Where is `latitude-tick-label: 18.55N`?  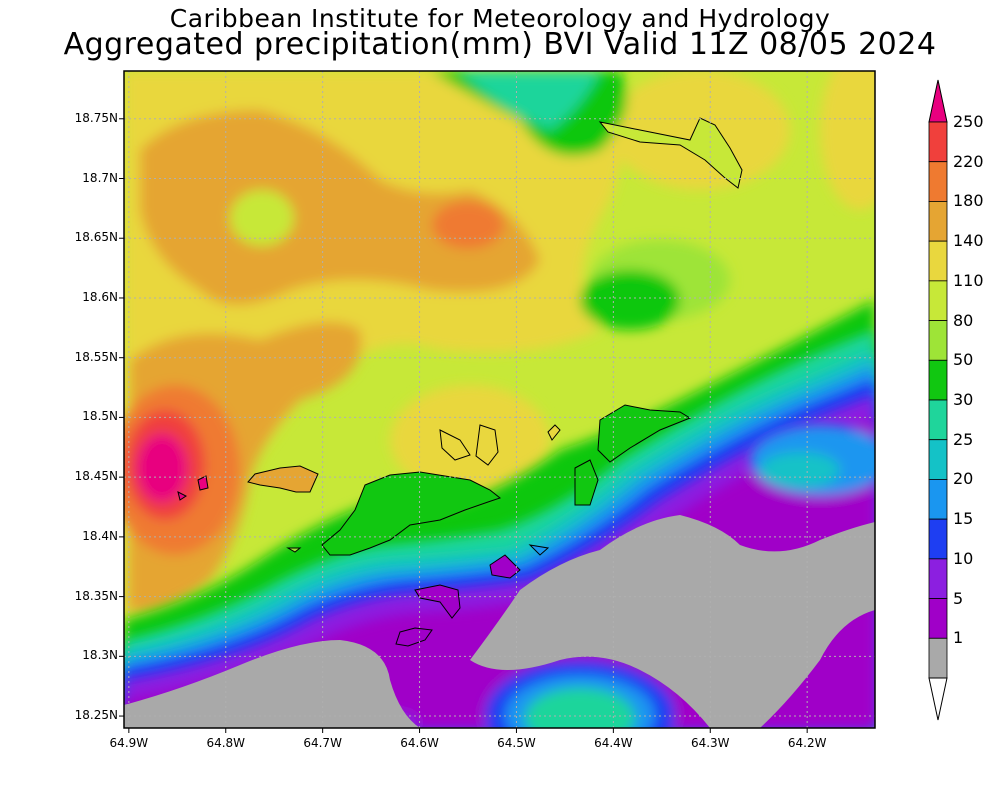
latitude-tick-label: 18.55N is located at coordinates (96, 356).